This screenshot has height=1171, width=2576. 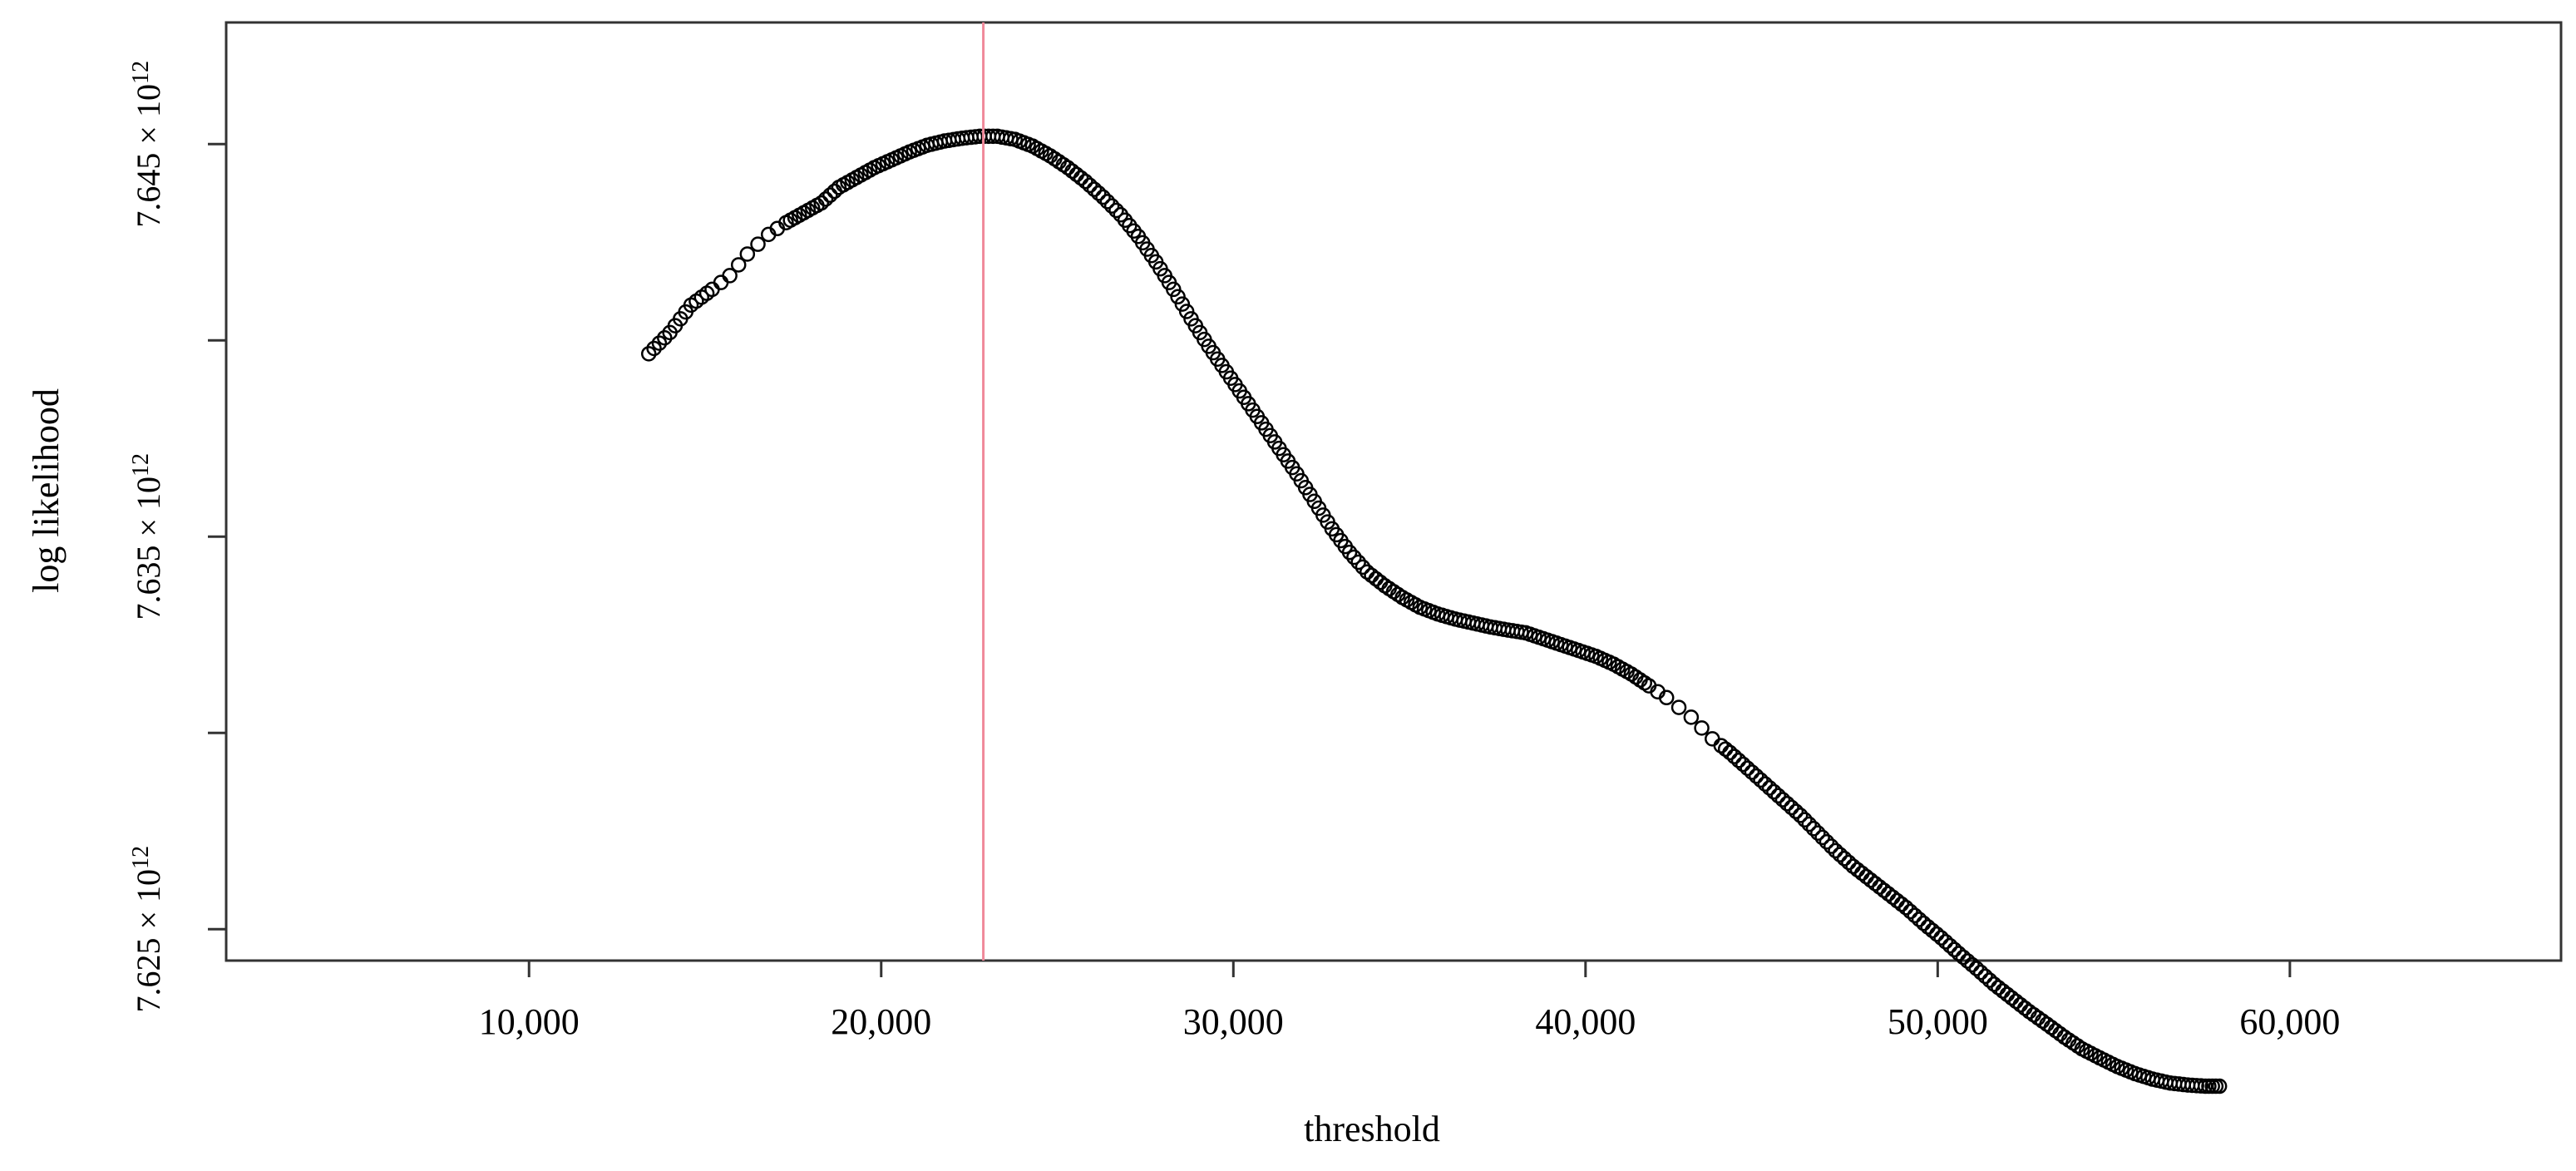 What do you see at coordinates (1585, 1021) in the screenshot?
I see `x-tick-label: 40,000` at bounding box center [1585, 1021].